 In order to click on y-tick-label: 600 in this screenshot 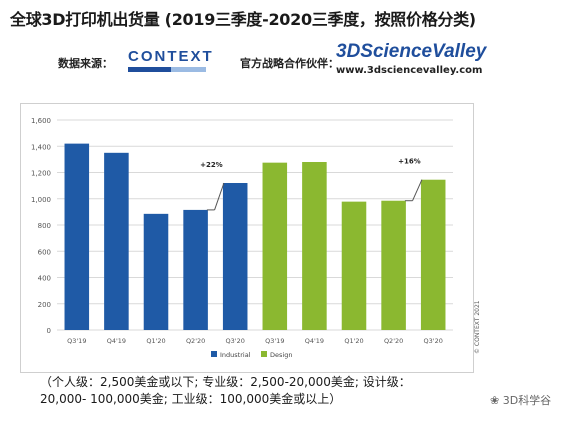, I will do `click(44, 252)`.